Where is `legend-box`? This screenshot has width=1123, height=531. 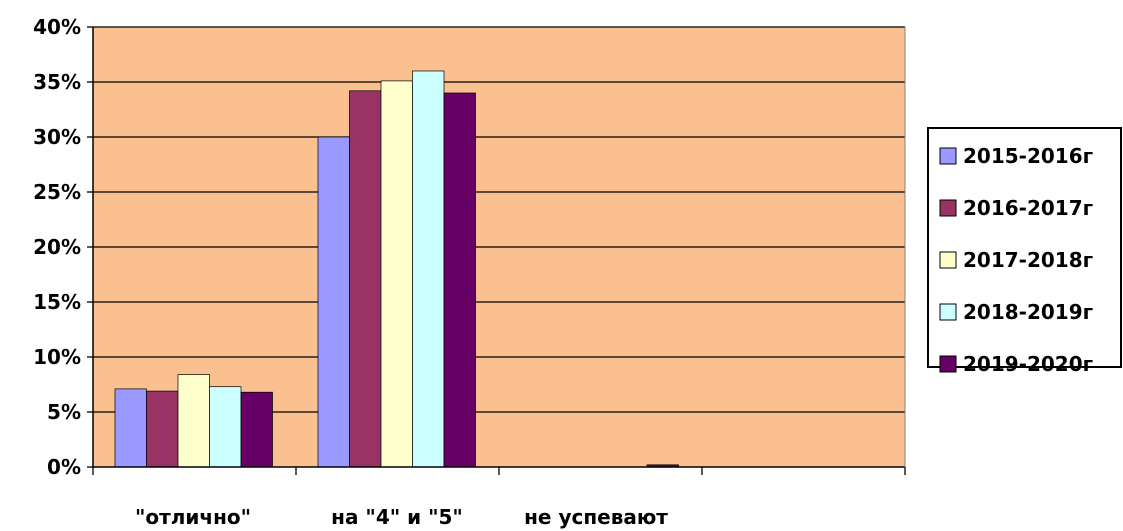
legend-box is located at coordinates (1024, 247).